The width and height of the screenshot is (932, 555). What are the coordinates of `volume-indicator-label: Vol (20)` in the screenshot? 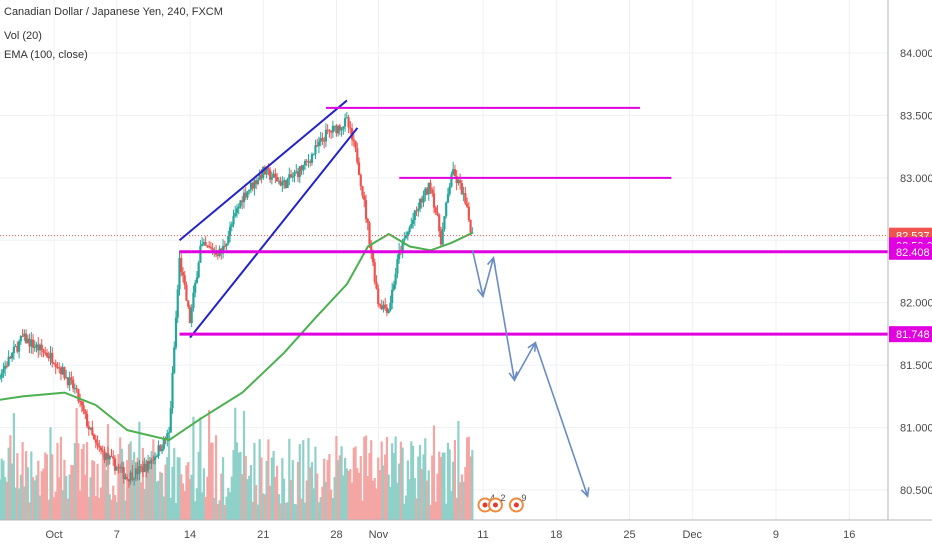 It's located at (23, 36).